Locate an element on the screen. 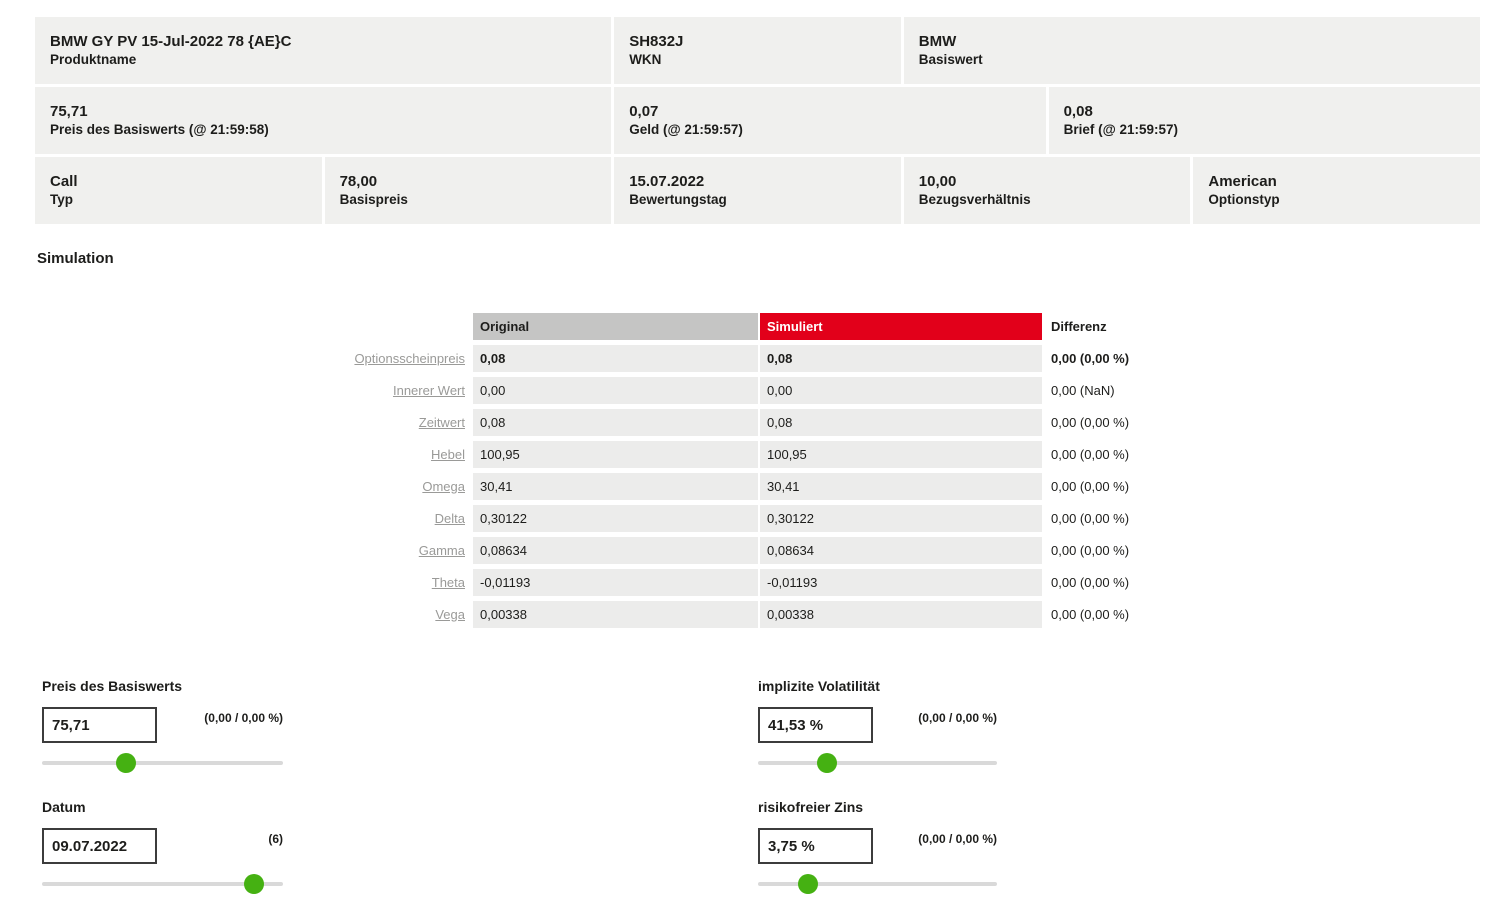 The height and width of the screenshot is (915, 1498). control-label: Preis des Basiswerts is located at coordinates (112, 686).